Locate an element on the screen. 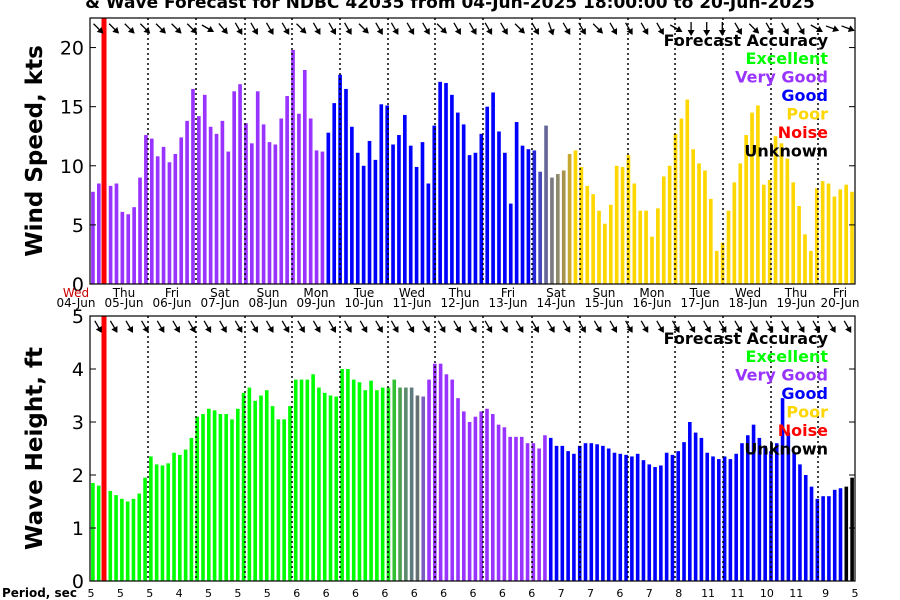 This screenshot has height=600, width=900. day-name-label: Tue is located at coordinates (700, 293).